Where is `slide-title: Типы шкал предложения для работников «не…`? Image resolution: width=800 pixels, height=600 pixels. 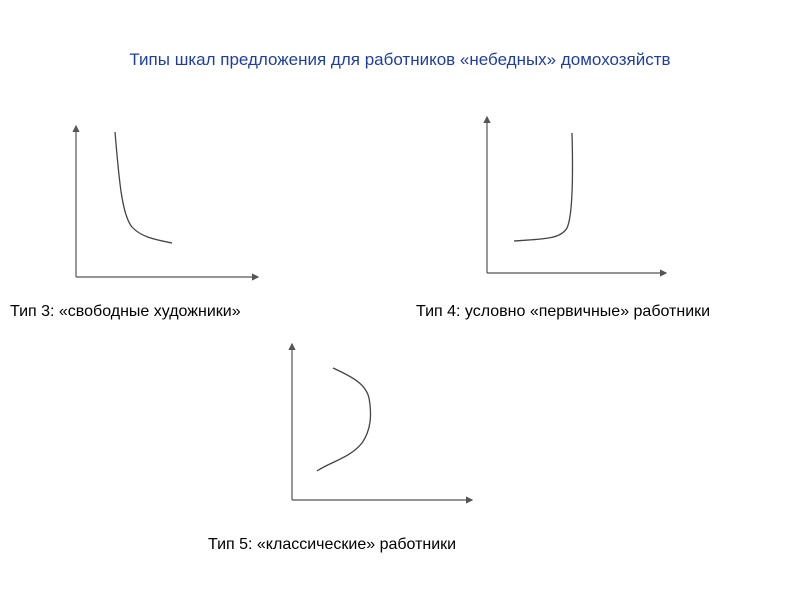 slide-title: Типы шкал предложения для работников «не… is located at coordinates (400, 59).